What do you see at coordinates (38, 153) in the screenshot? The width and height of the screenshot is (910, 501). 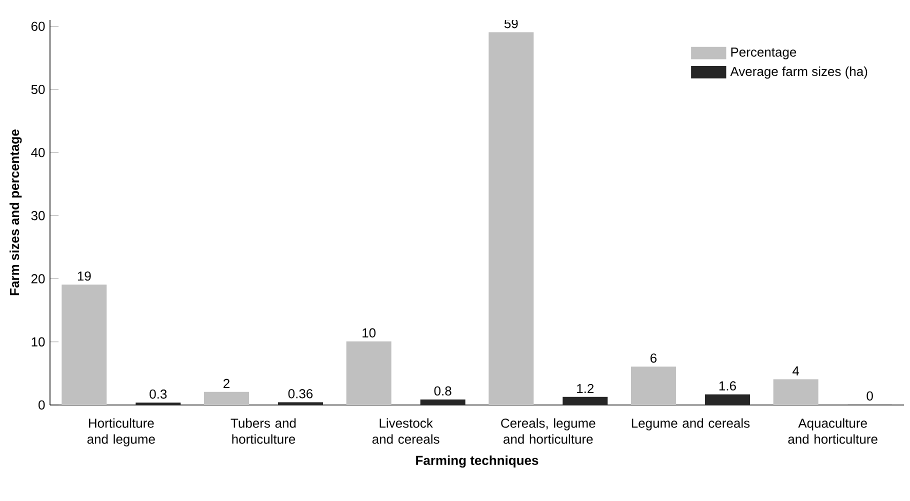 I see `y-tick-label: 40` at bounding box center [38, 153].